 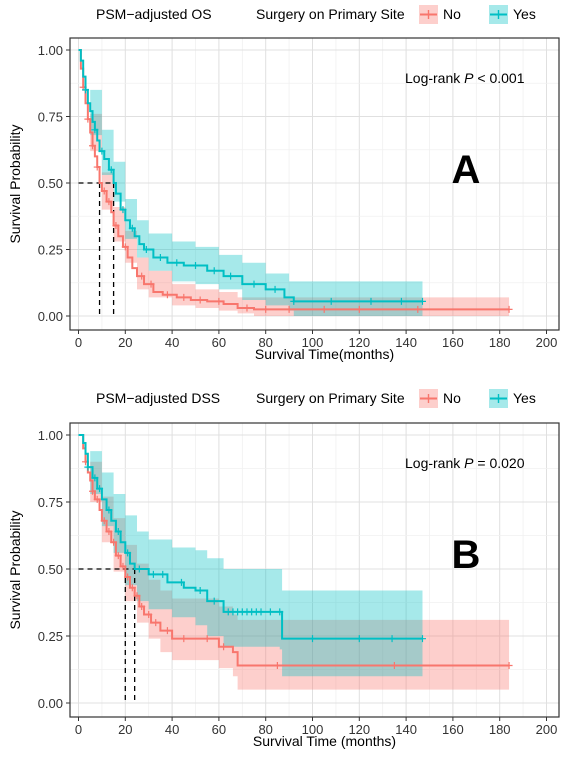 What do you see at coordinates (452, 398) in the screenshot?
I see `legend-label-no: No` at bounding box center [452, 398].